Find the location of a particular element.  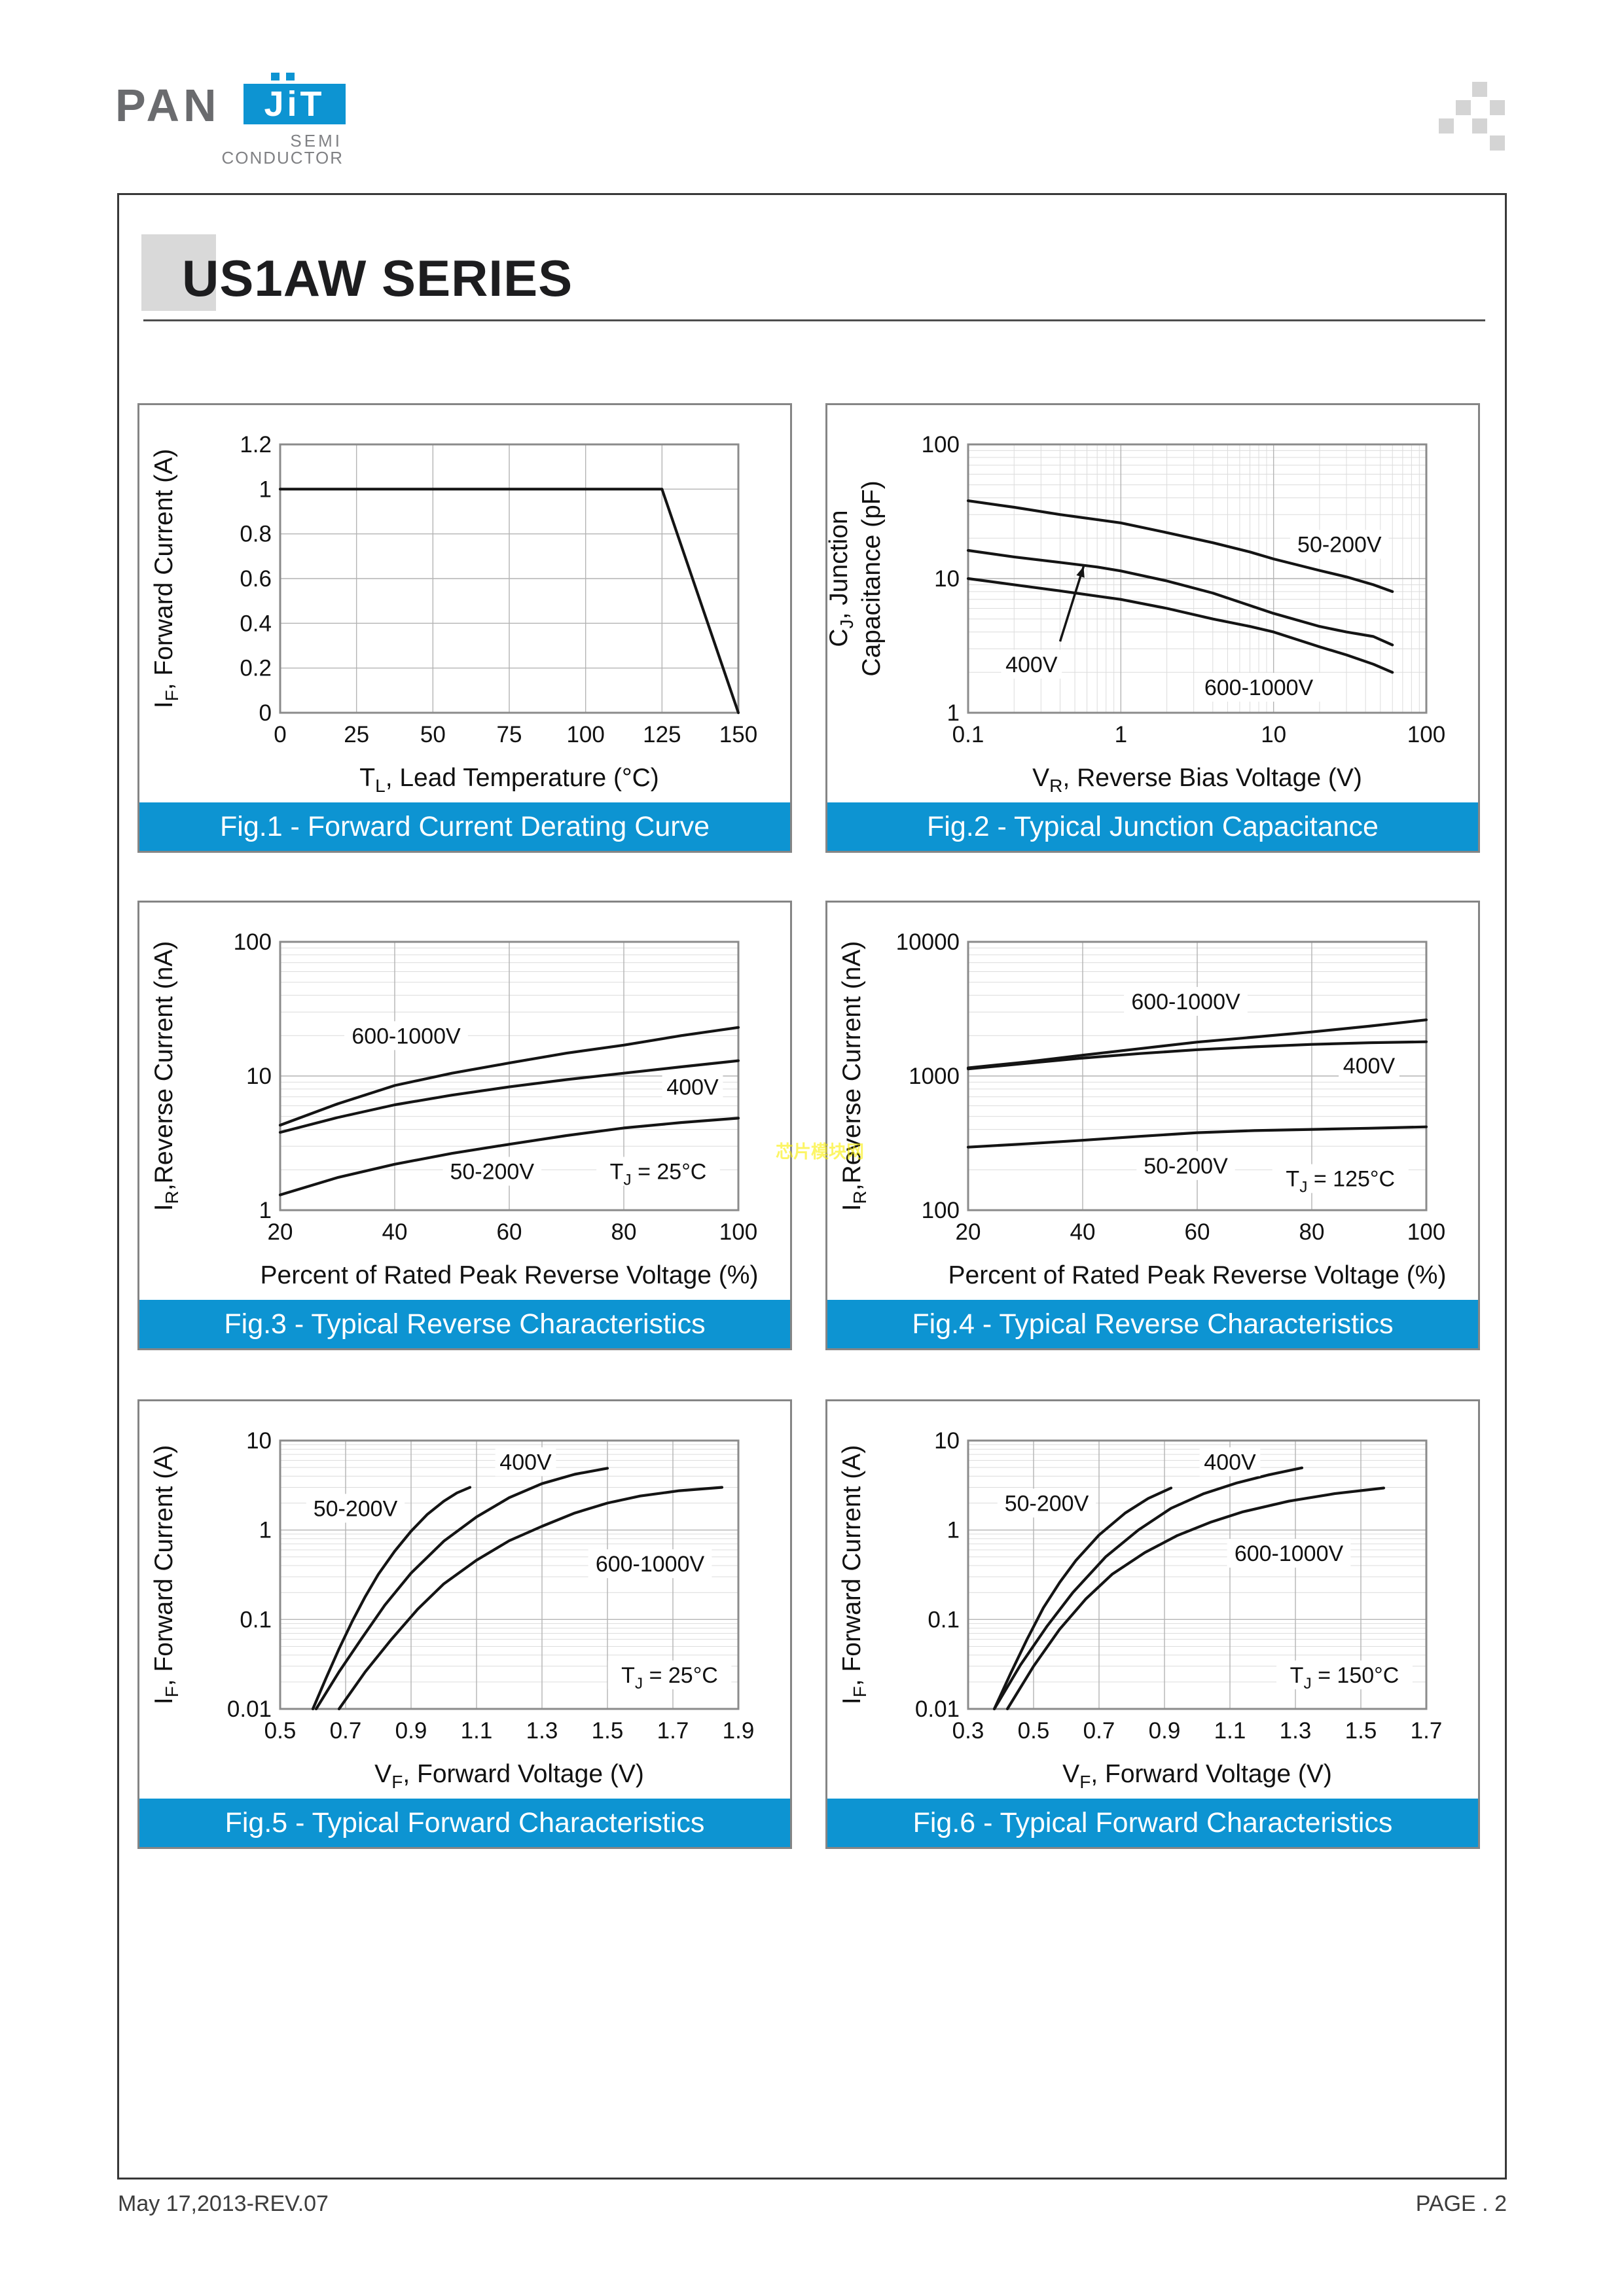

watermark: 芯片模块网 is located at coordinates (820, 1152).